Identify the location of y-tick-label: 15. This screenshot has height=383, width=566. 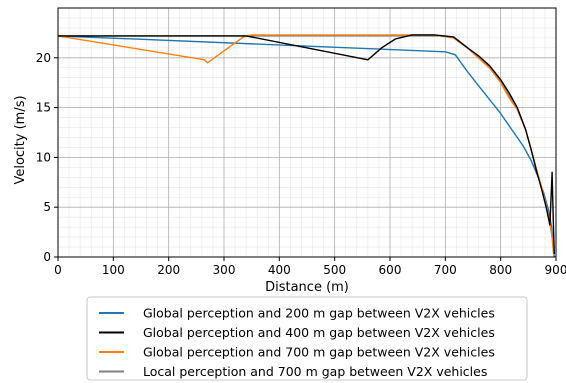
(43, 108).